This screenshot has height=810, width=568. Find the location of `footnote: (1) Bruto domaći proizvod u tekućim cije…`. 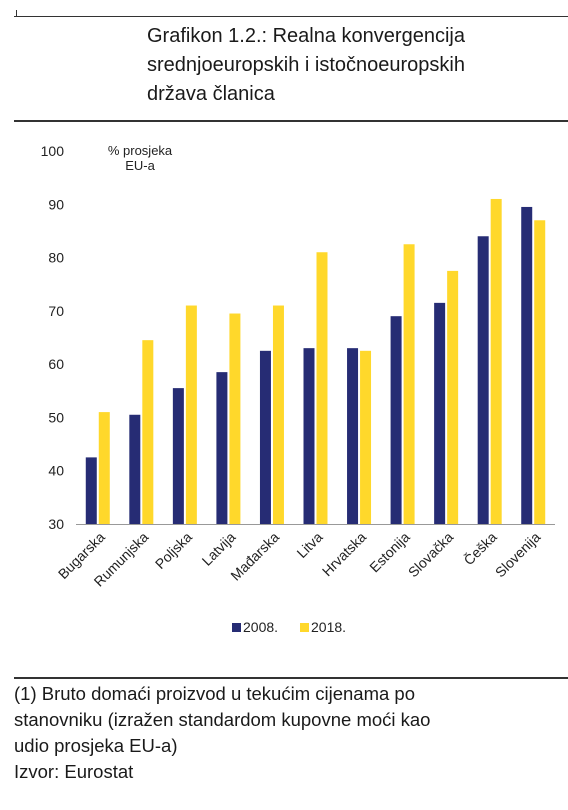

footnote: (1) Bruto domaći proizvod u tekućim cije… is located at coordinates (291, 733).